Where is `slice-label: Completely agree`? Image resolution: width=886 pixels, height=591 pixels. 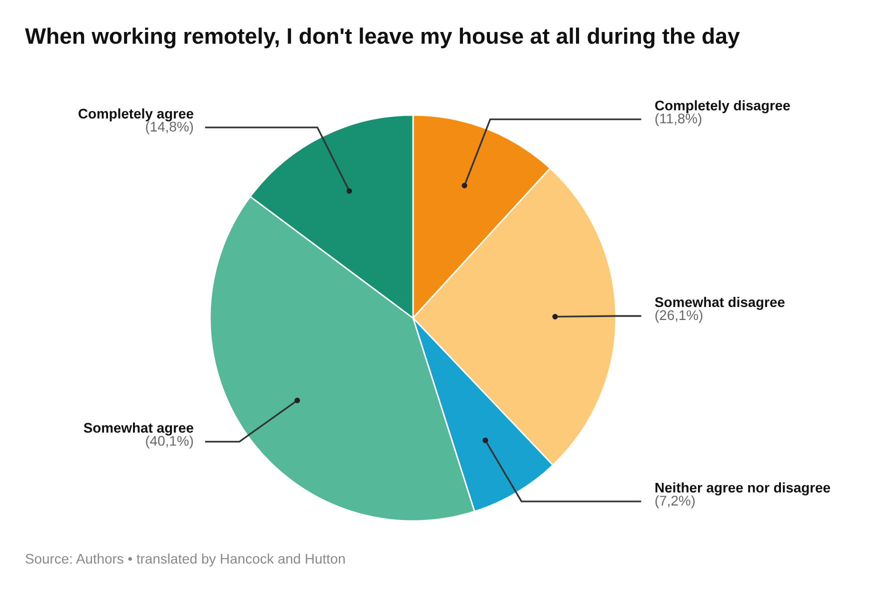 slice-label: Completely agree is located at coordinates (136, 115).